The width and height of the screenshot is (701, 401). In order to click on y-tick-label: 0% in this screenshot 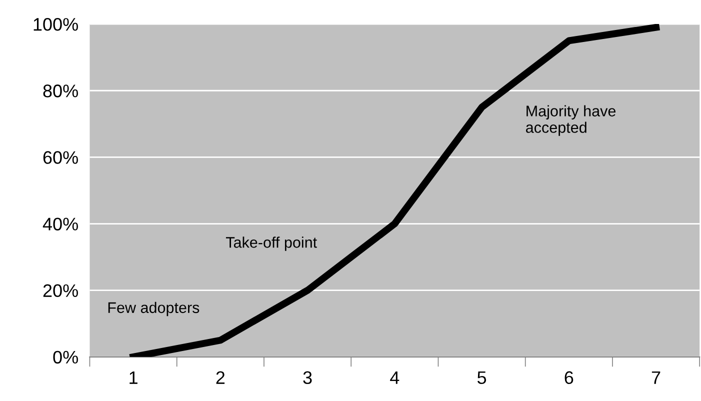, I will do `click(65, 357)`.